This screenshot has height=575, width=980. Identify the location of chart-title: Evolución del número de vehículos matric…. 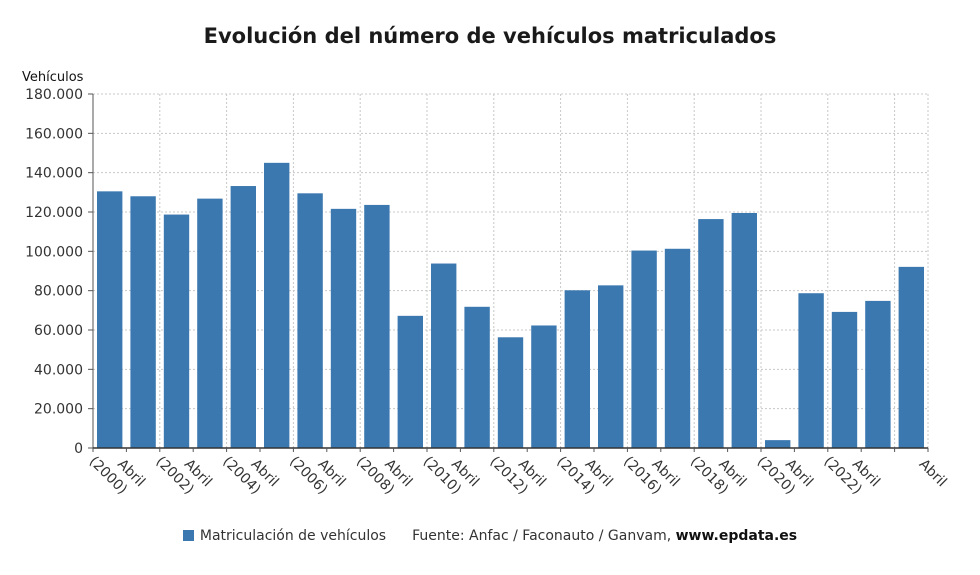
(490, 36).